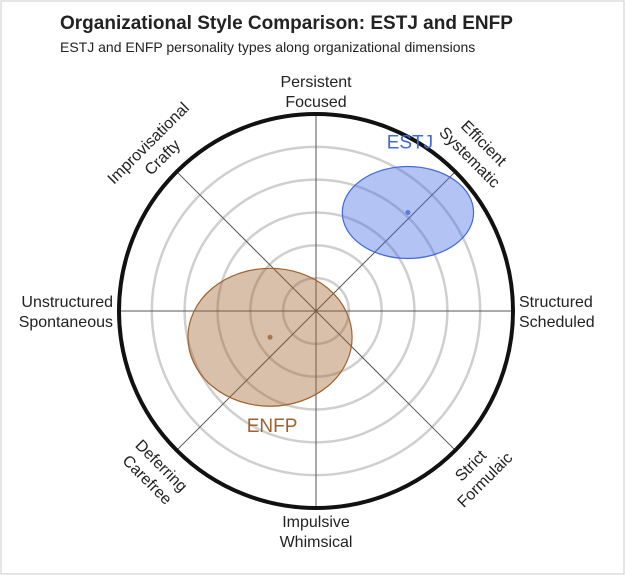 Image resolution: width=625 pixels, height=575 pixels. Describe the element at coordinates (316, 542) in the screenshot. I see `axis-label-line: Whimsical` at that location.